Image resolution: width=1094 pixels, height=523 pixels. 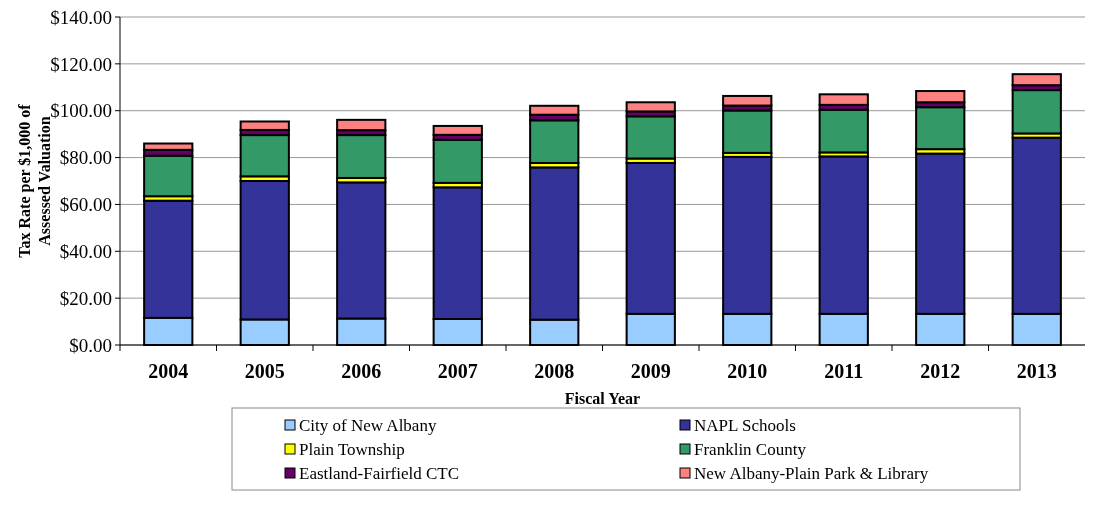 I want to click on y-tick-label: $120.00, so click(x=81, y=64).